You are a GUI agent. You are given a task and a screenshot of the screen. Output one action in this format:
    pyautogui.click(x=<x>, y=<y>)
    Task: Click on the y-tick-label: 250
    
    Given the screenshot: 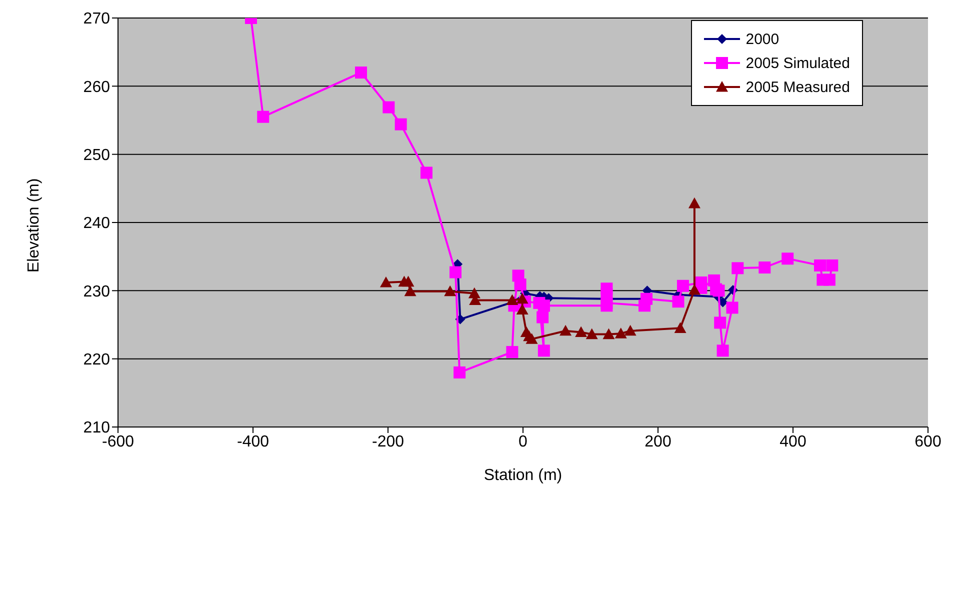 What is the action you would take?
    pyautogui.click(x=96, y=155)
    